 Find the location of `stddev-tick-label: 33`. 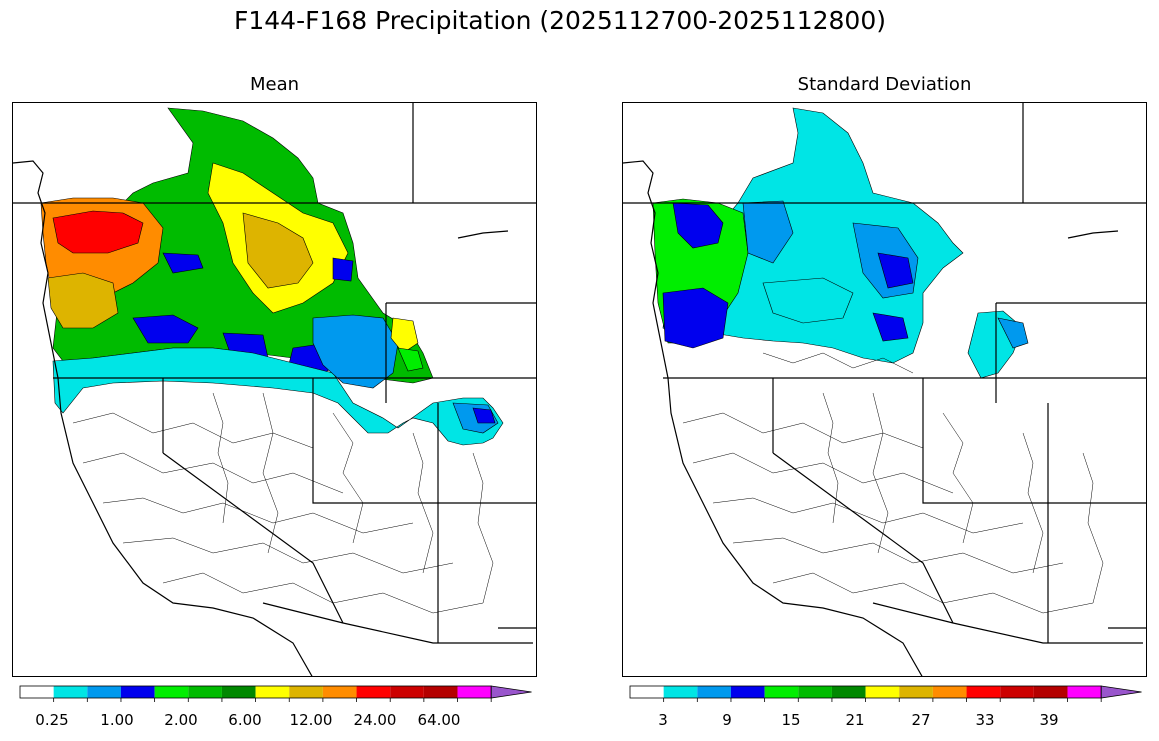

stddev-tick-label: 33 is located at coordinates (985, 720).